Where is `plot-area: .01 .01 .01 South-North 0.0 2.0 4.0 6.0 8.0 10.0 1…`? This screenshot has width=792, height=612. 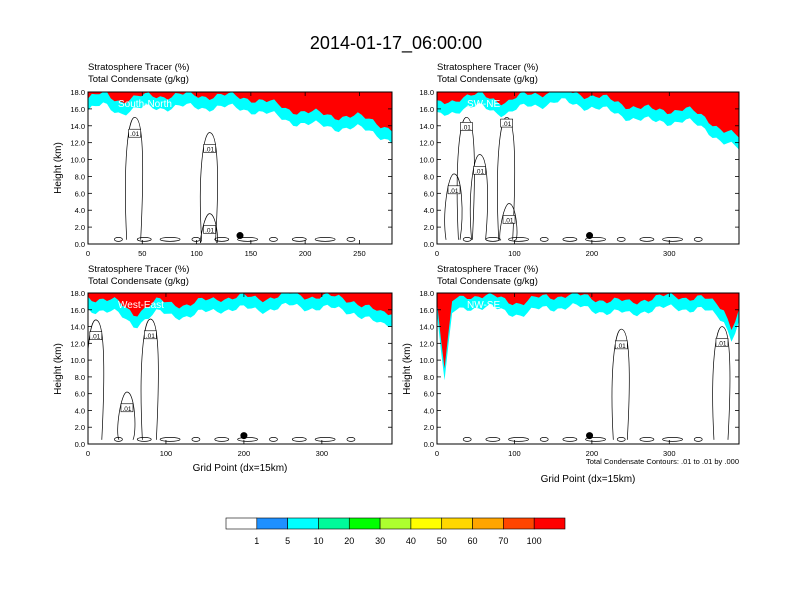
plot-area: .01 .01 .01 South-North 0.0 2.0 4.0 6.0 8.0 10.0 1… is located at coordinates (231, 173).